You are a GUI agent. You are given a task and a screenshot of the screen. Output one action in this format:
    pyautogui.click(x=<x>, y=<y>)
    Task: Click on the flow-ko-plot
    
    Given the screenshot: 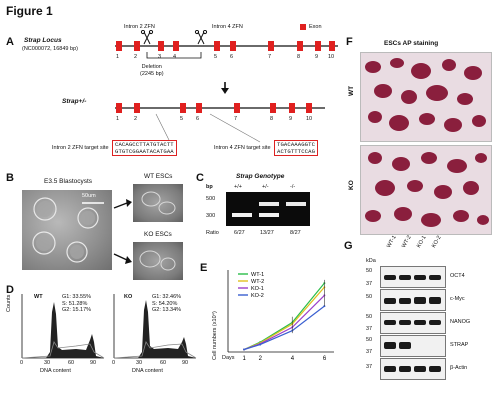 What is the action you would take?
    pyautogui.click(x=155, y=326)
    